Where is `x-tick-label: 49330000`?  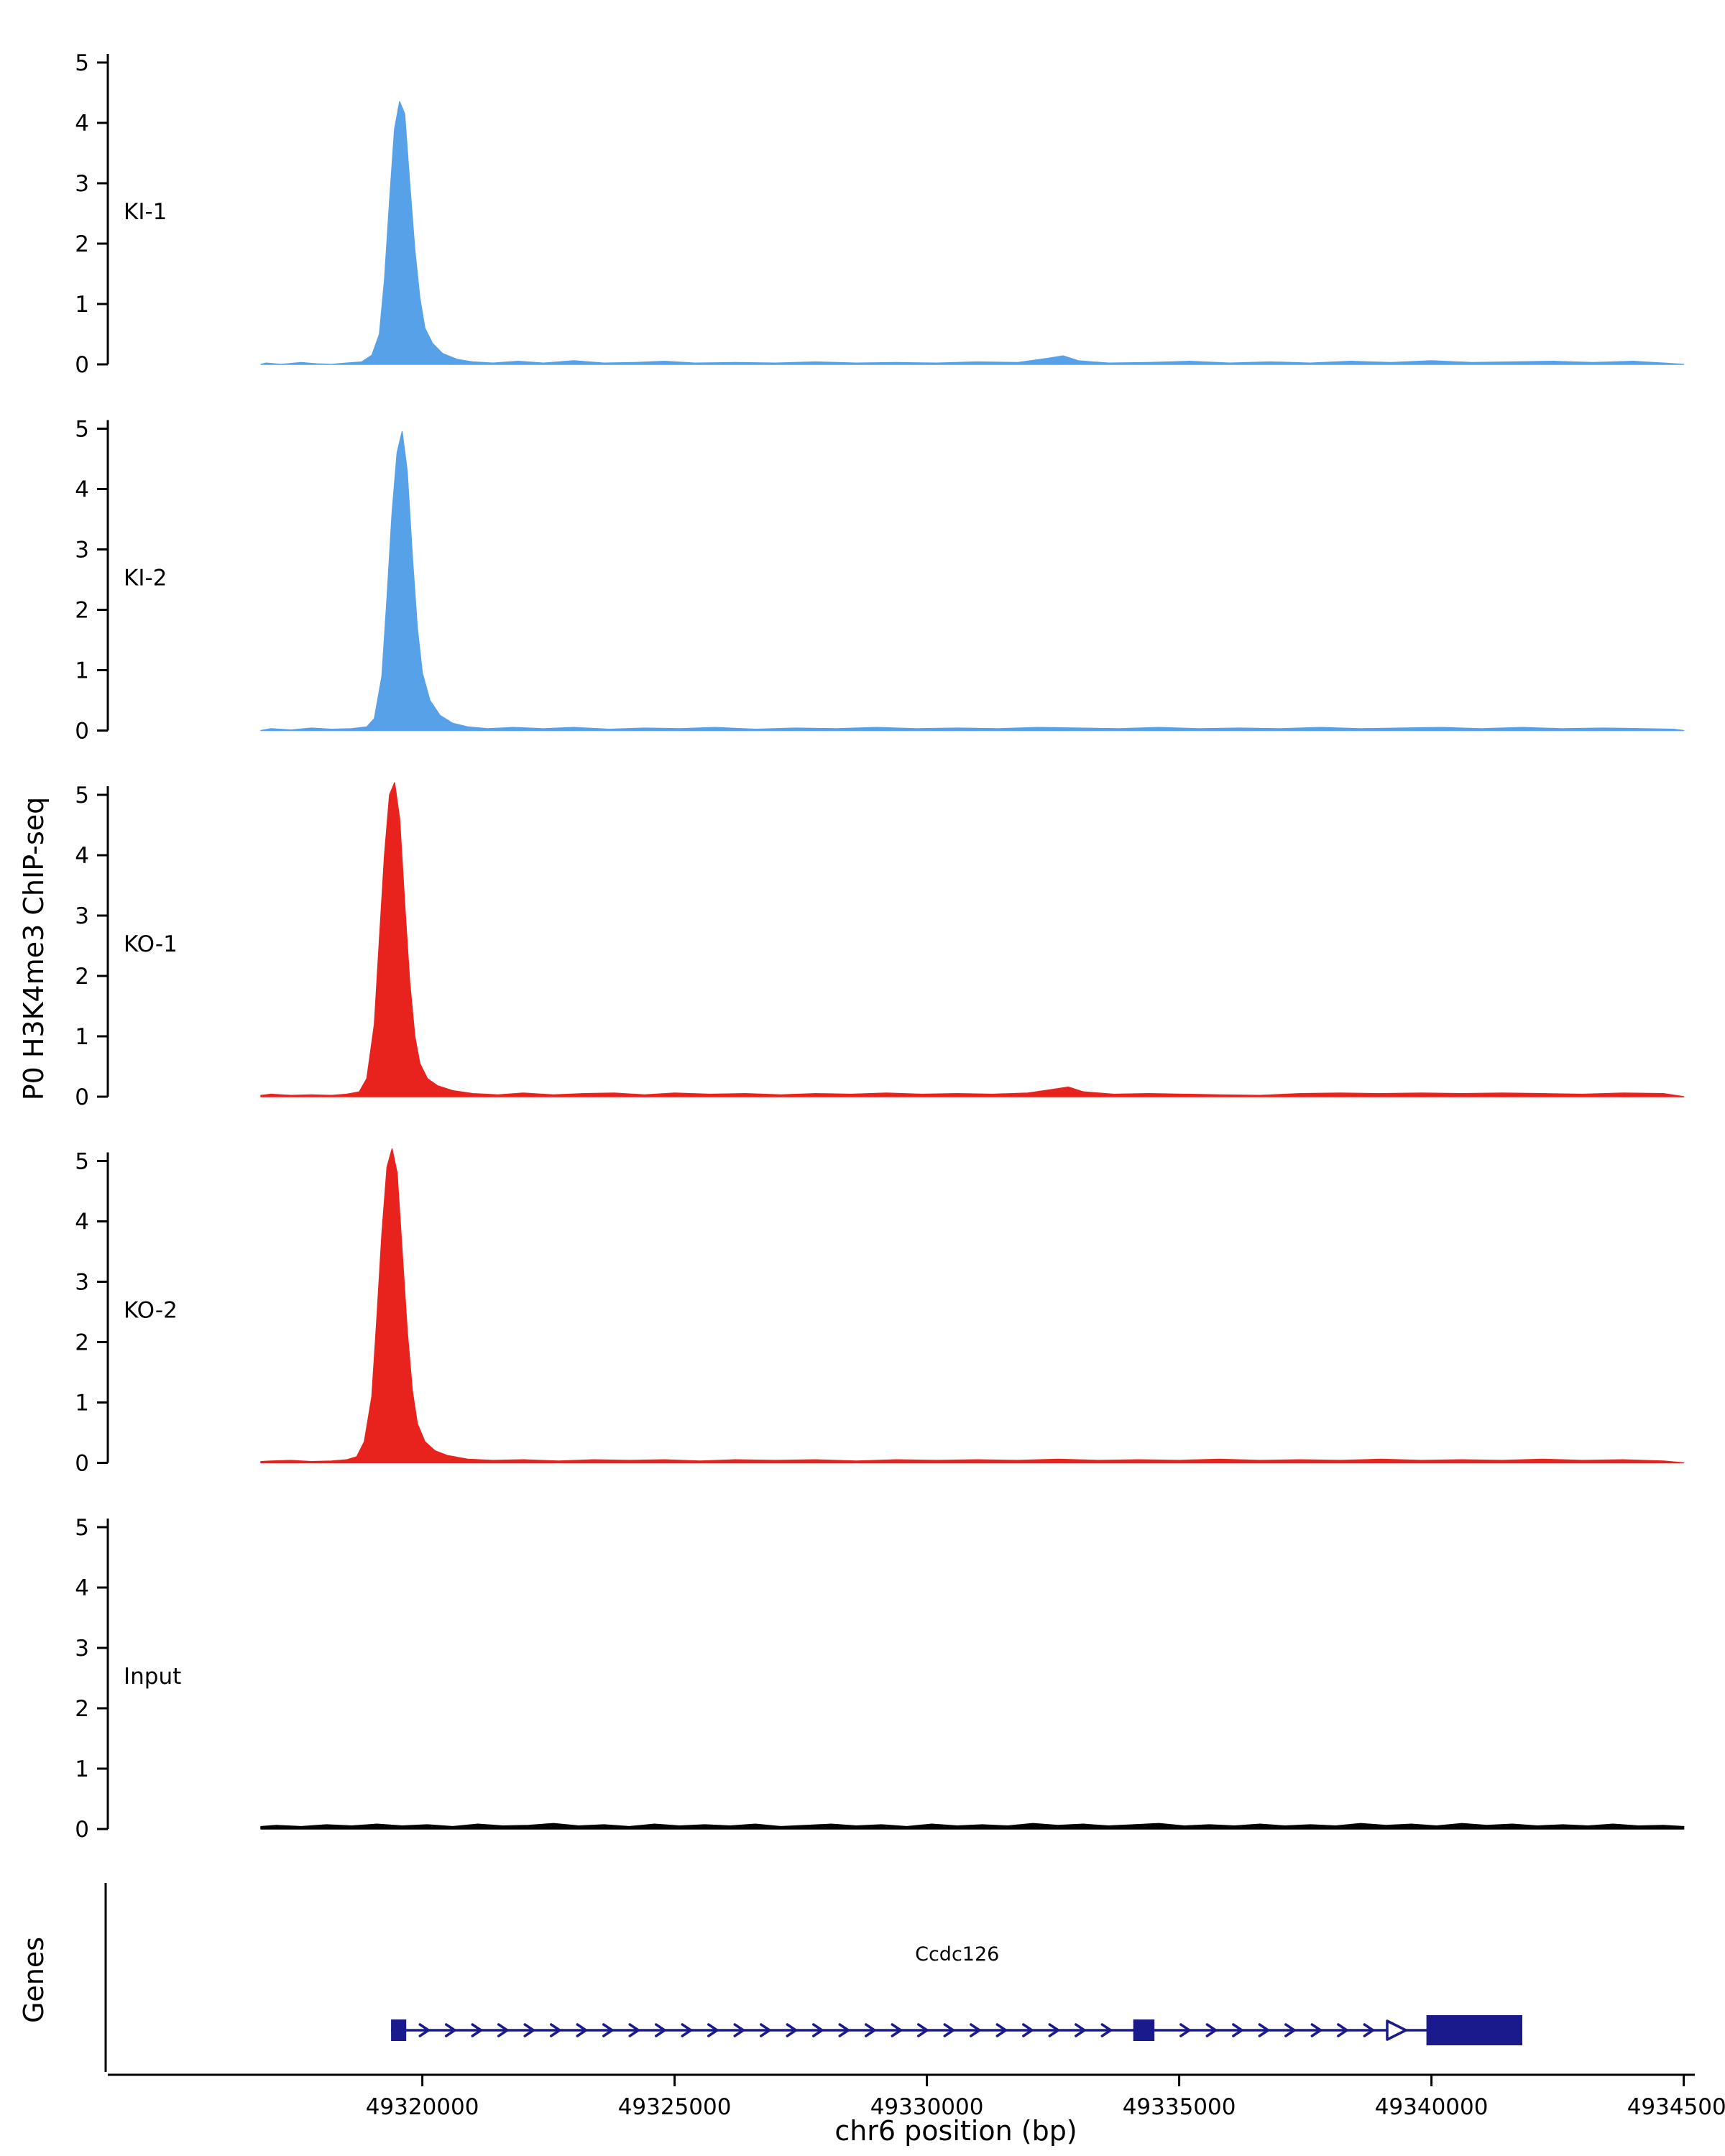 x-tick-label: 49330000 is located at coordinates (927, 2107).